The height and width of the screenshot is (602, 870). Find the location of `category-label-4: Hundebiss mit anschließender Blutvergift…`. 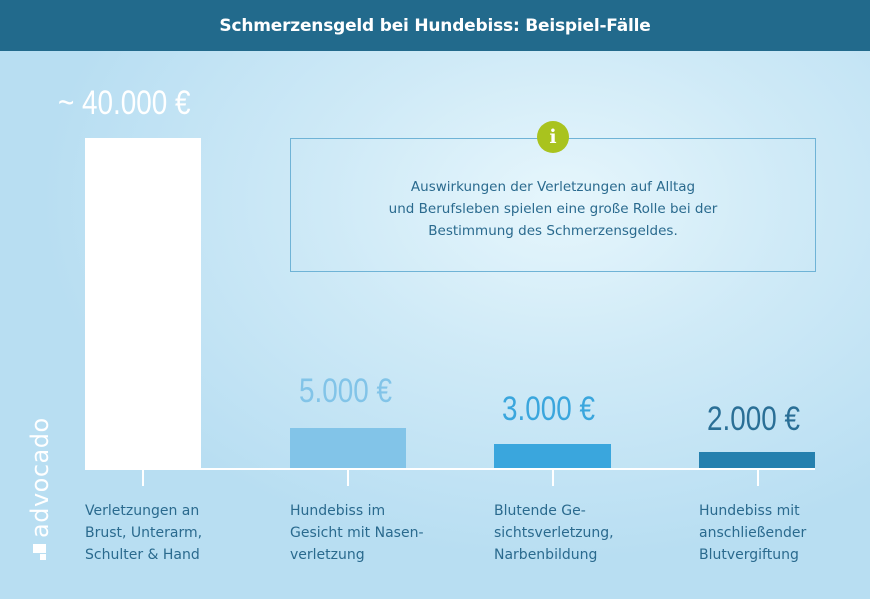

category-label-4: Hundebiss mit anschließender Blutvergift… is located at coordinates (753, 533).